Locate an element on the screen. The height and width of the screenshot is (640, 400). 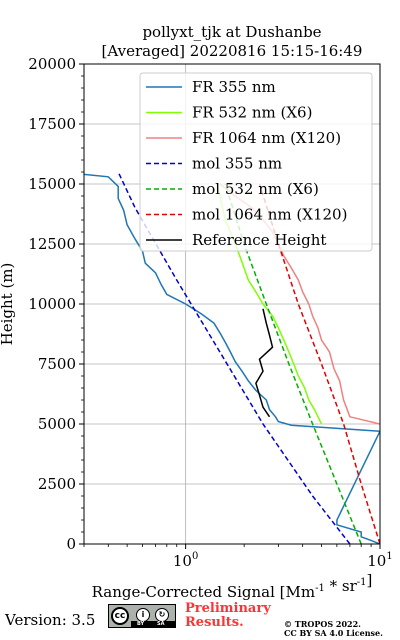
legend-label: FR 355 nm is located at coordinates (234, 87).